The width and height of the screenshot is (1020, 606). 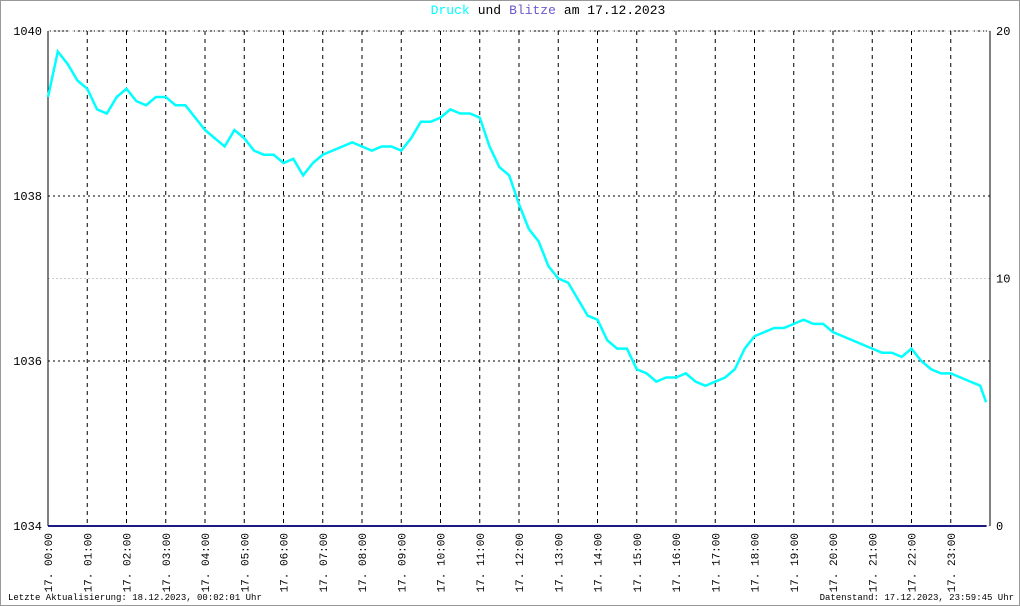 I want to click on title-part: und, so click(x=489, y=10).